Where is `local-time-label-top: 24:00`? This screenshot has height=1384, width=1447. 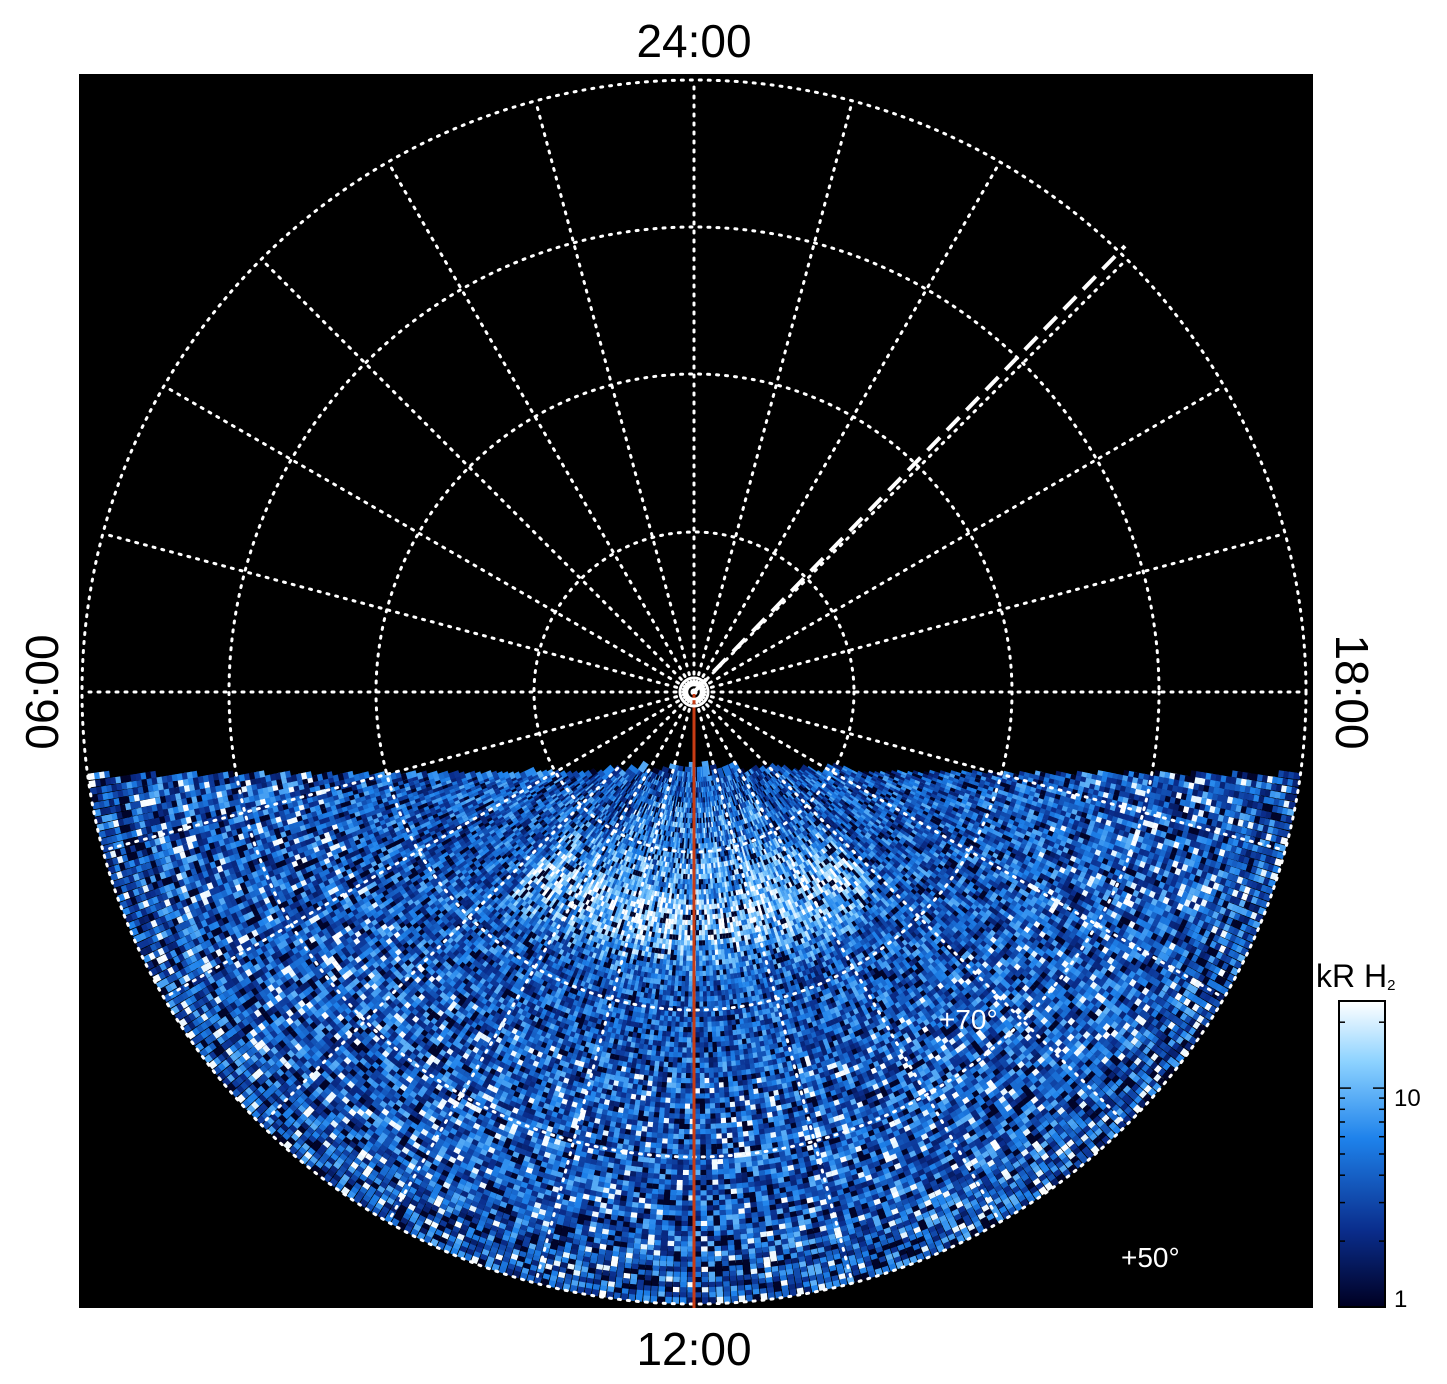 local-time-label-top: 24:00 is located at coordinates (693, 41).